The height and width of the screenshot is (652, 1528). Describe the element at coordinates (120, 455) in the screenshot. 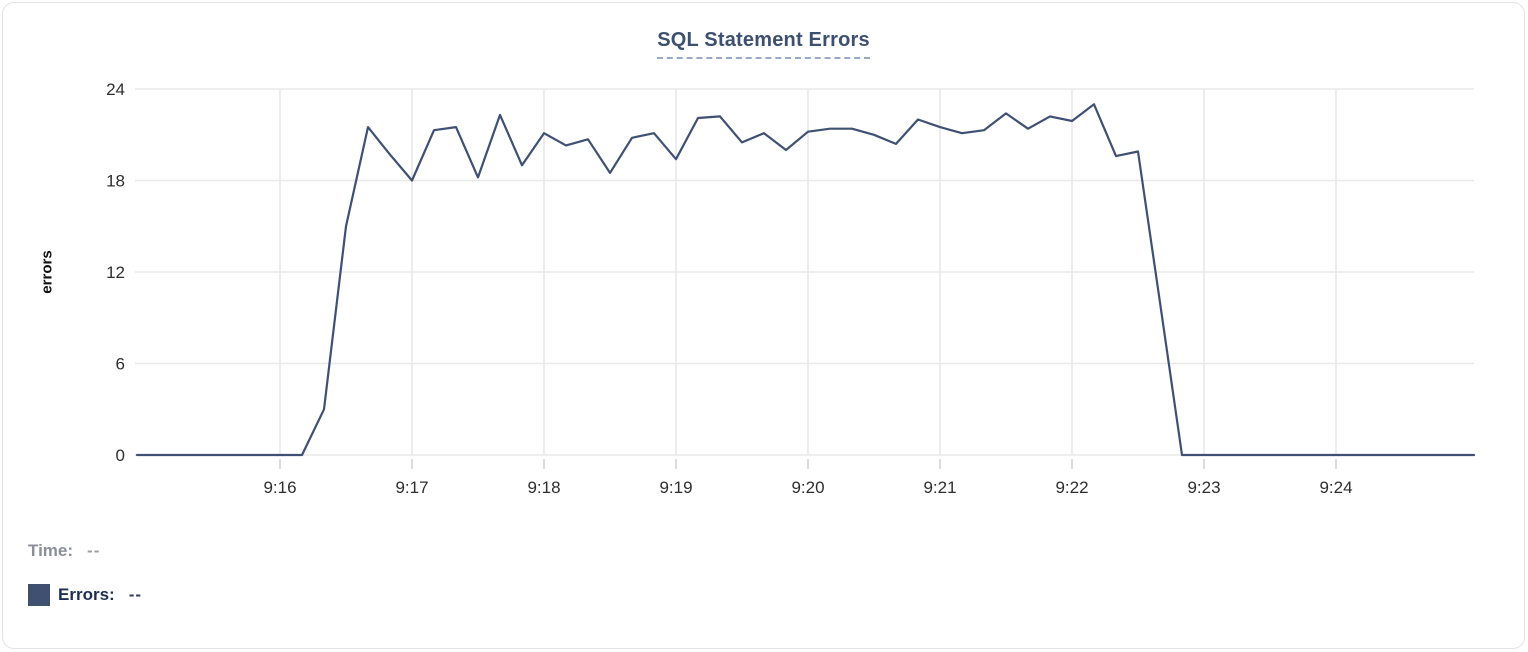

I see `y-tick-label: 0` at that location.